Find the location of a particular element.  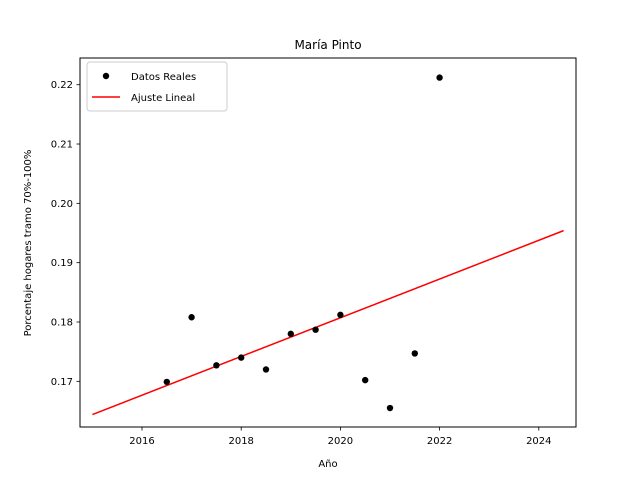

y-tick-label: 0.22 is located at coordinates (62, 85).